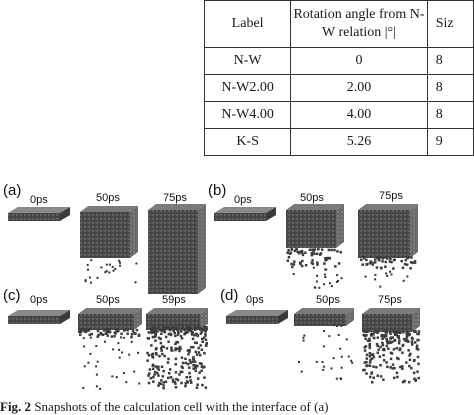  What do you see at coordinates (359, 88) in the screenshot?
I see `table-cell: 2.00` at bounding box center [359, 88].